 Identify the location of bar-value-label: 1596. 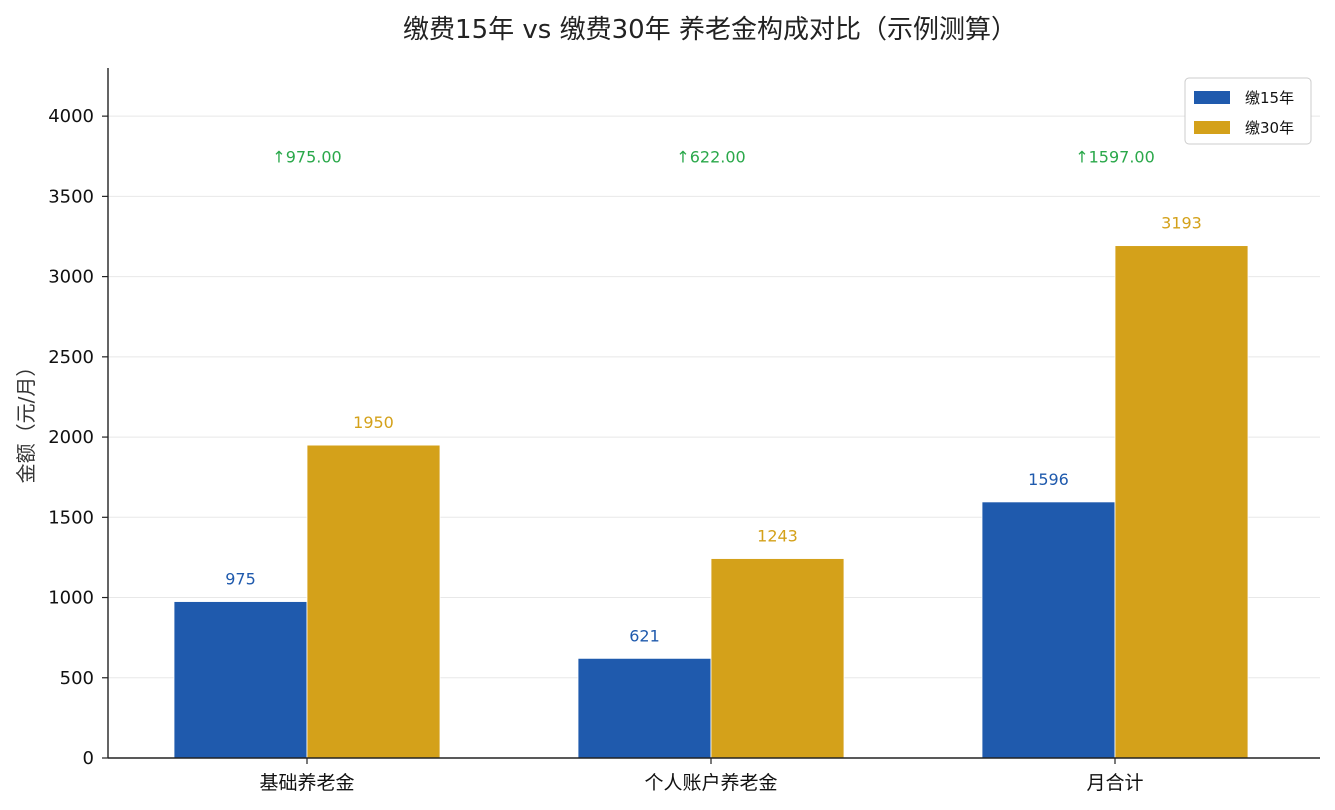
(1048, 479).